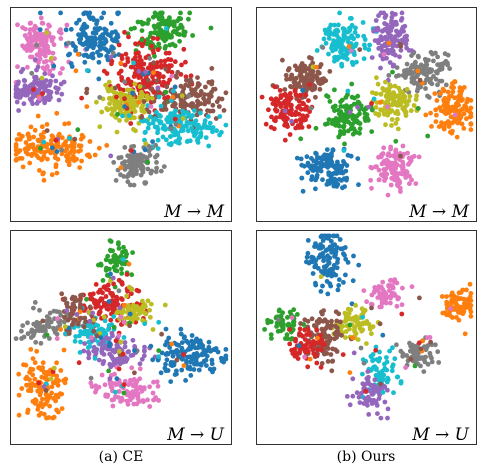 This screenshot has height=468, width=478. Describe the element at coordinates (124, 385) in the screenshot. I see `point-stray-red` at that location.